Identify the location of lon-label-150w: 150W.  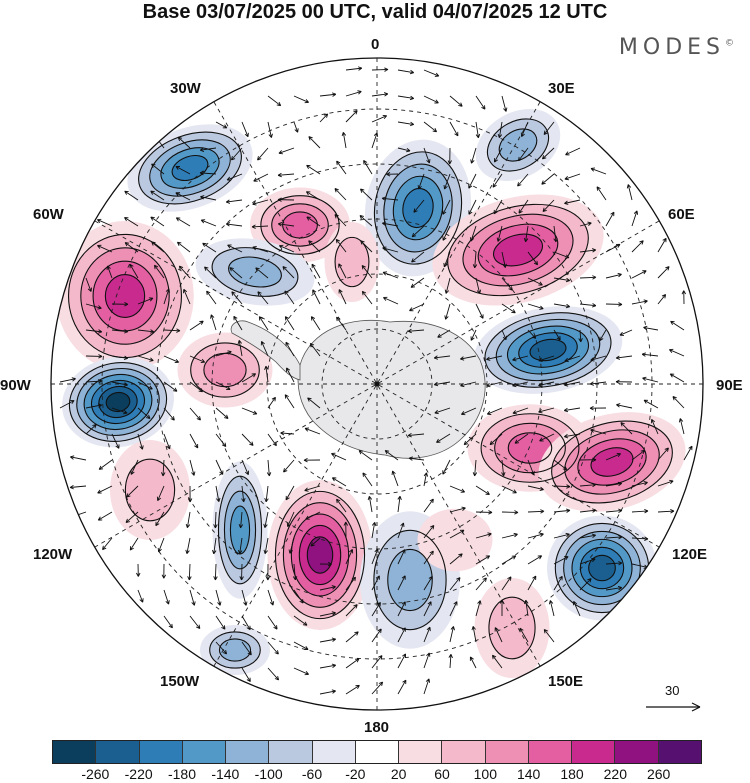
(180, 681).